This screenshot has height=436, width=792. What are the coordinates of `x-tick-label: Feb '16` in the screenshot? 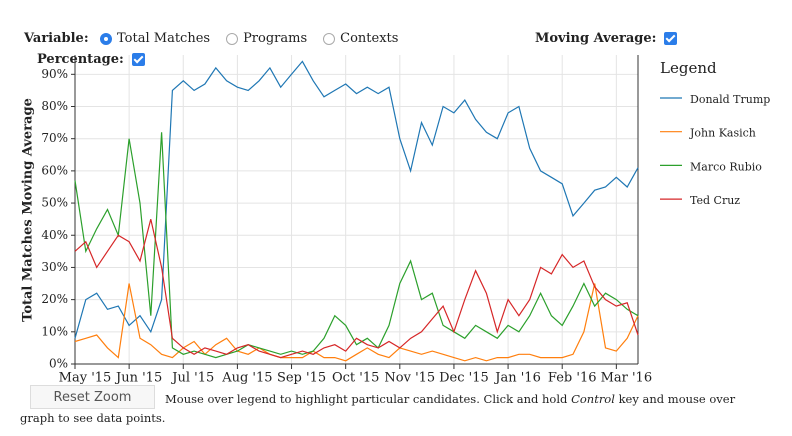 It's located at (572, 378).